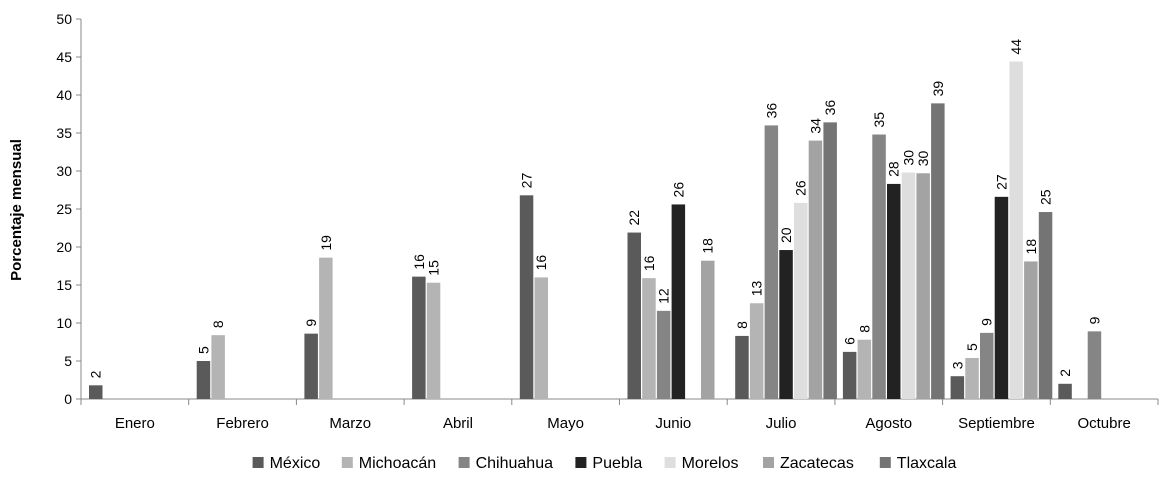  Describe the element at coordinates (397, 463) in the screenshot. I see `legend-label: Michoacán` at that location.